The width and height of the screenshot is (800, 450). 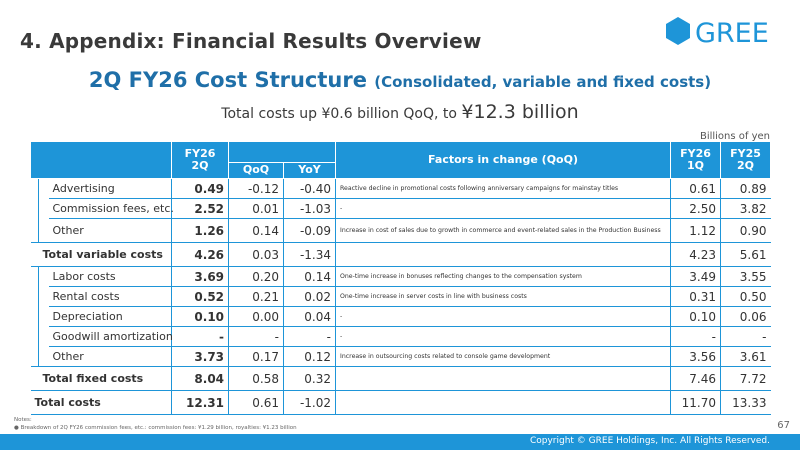 I want to click on notes-title: Notes:, so click(x=23, y=420).